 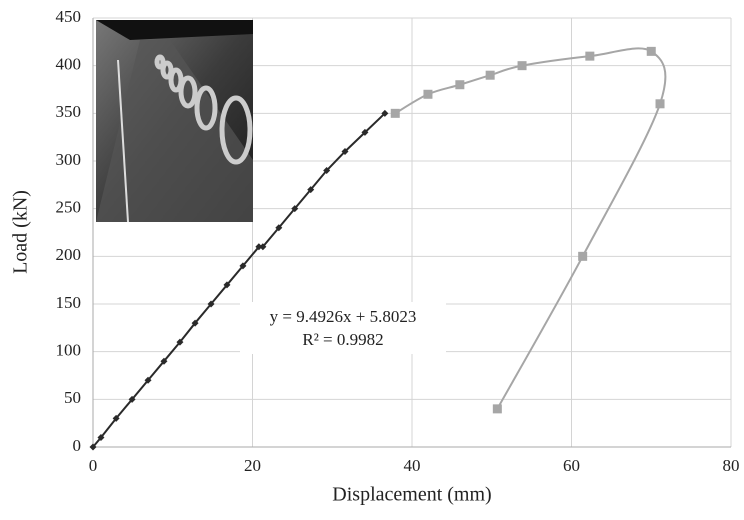 What do you see at coordinates (69, 64) in the screenshot?
I see `y-tick-label: 400` at bounding box center [69, 64].